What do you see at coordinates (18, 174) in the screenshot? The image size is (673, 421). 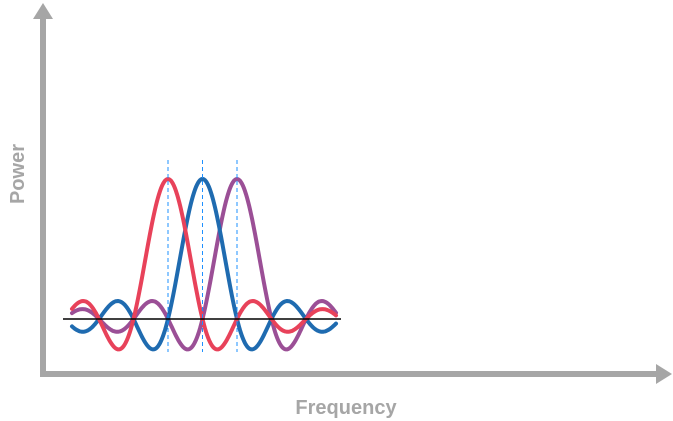 I see `y-axis-label: Power` at bounding box center [18, 174].